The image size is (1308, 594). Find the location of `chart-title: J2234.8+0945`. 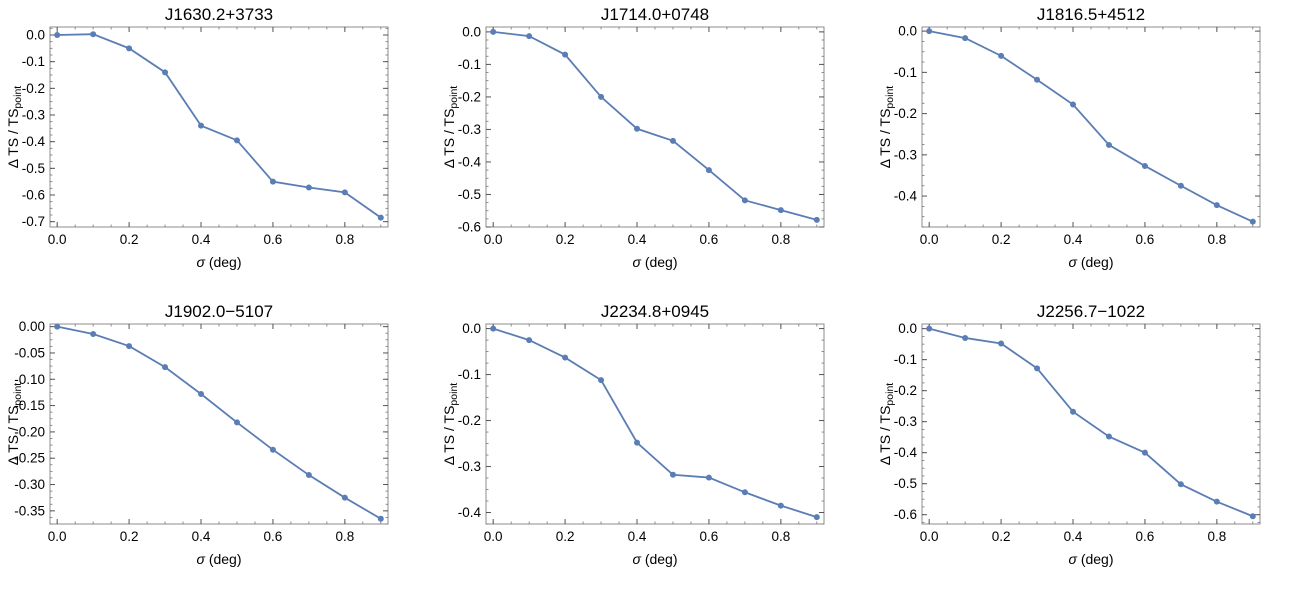

chart-title: J2234.8+0945 is located at coordinates (655, 311).